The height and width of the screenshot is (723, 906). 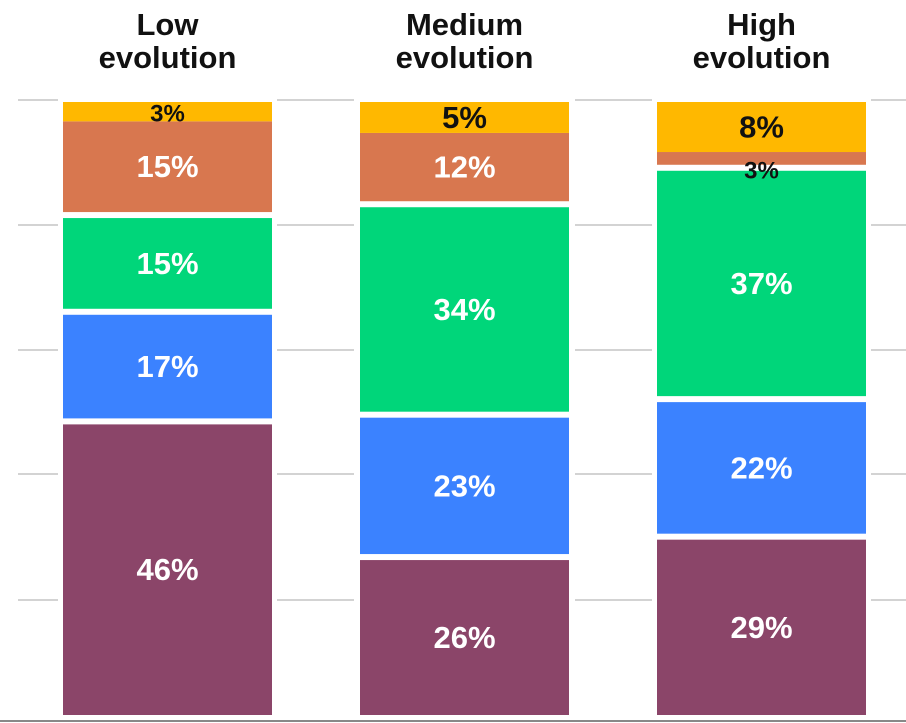 I want to click on data-label: 34%, so click(x=464, y=309).